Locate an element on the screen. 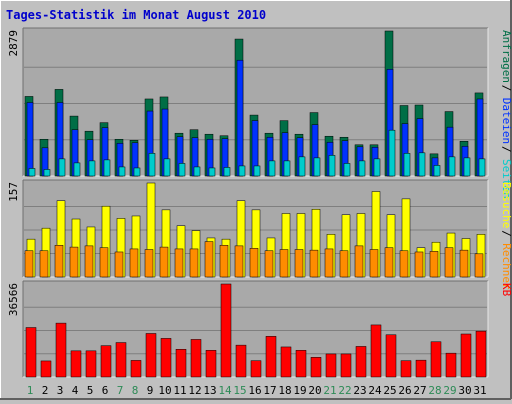 Image resolution: width=512 pixels, height=404 pixels. x-tick-label-day-26: 26 is located at coordinates (404, 390).